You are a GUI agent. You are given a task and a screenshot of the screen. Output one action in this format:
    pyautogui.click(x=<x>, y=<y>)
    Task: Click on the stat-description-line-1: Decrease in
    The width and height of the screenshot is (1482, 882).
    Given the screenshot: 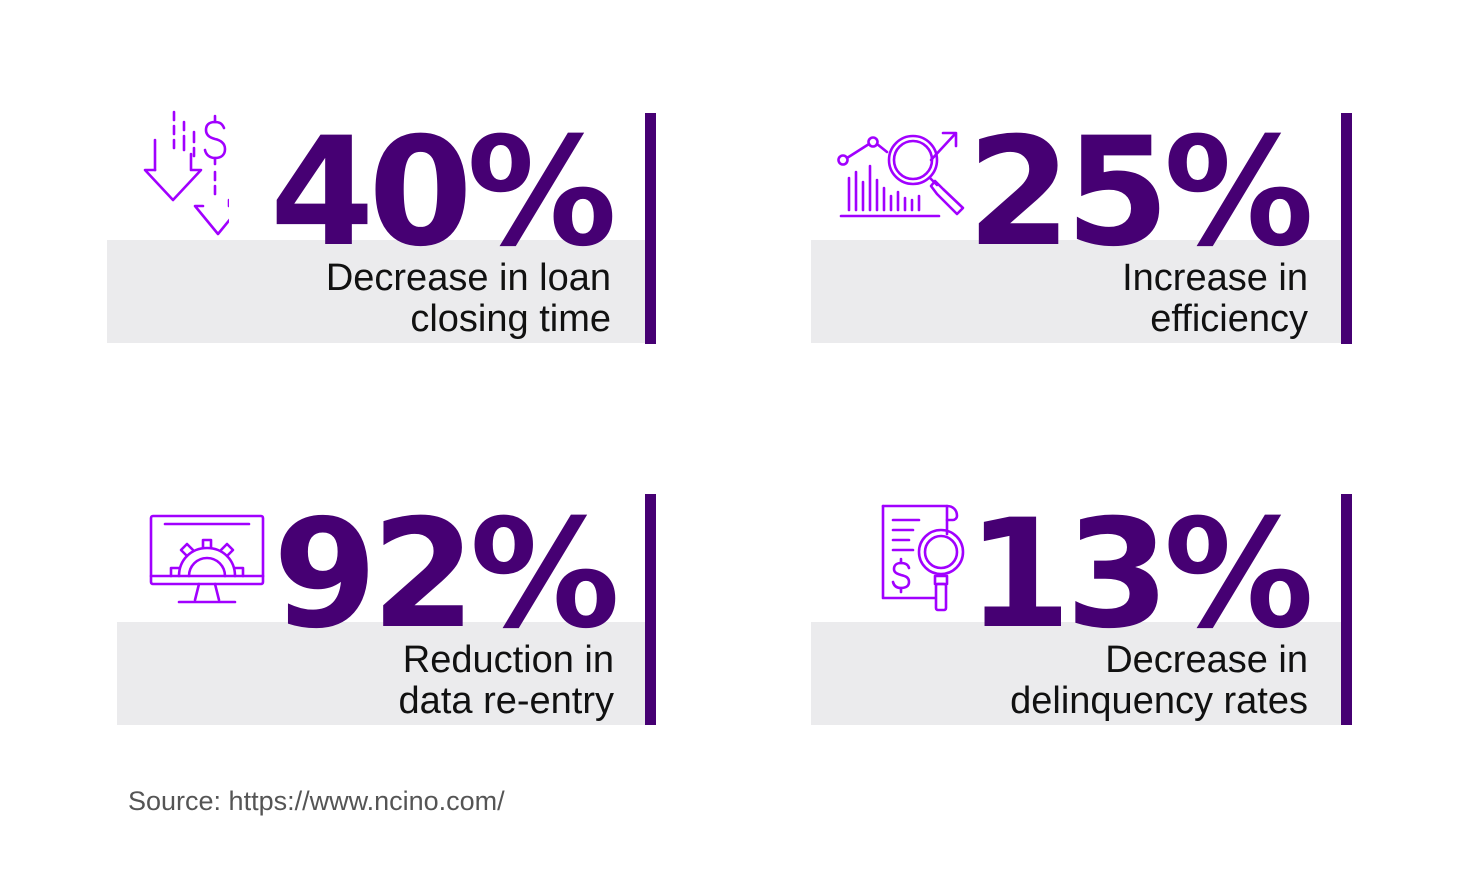 What is the action you would take?
    pyautogui.click(x=1206, y=660)
    